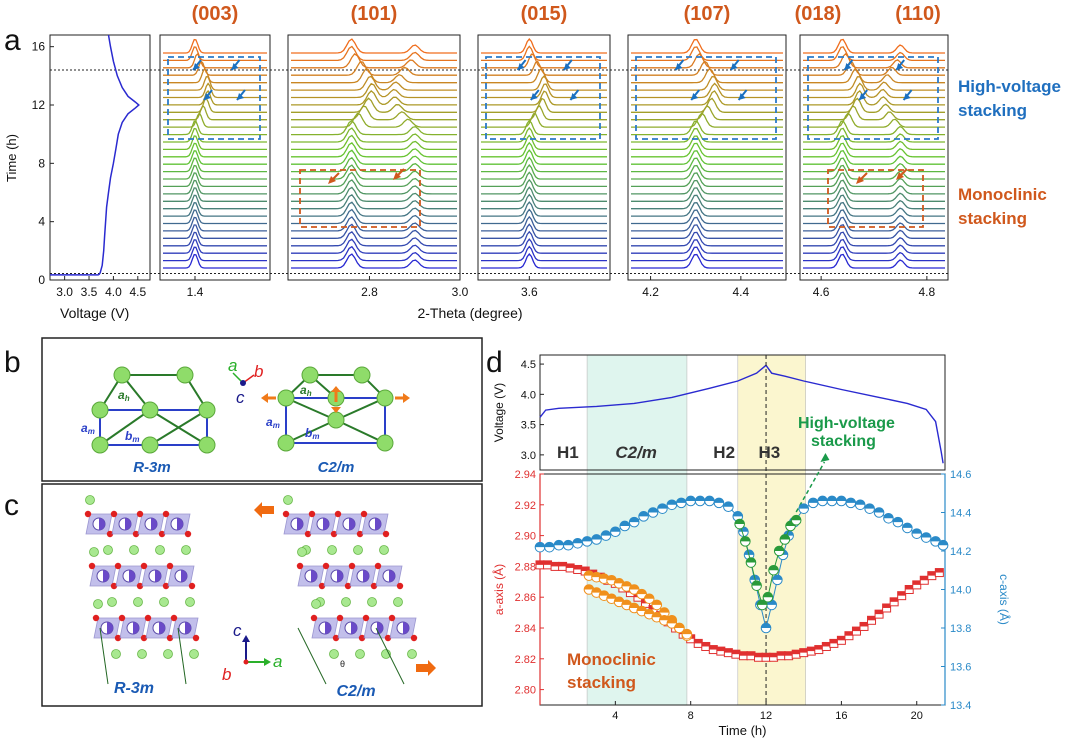 The image size is (1080, 740). I want to click on axis-c-label: c, so click(240, 397).